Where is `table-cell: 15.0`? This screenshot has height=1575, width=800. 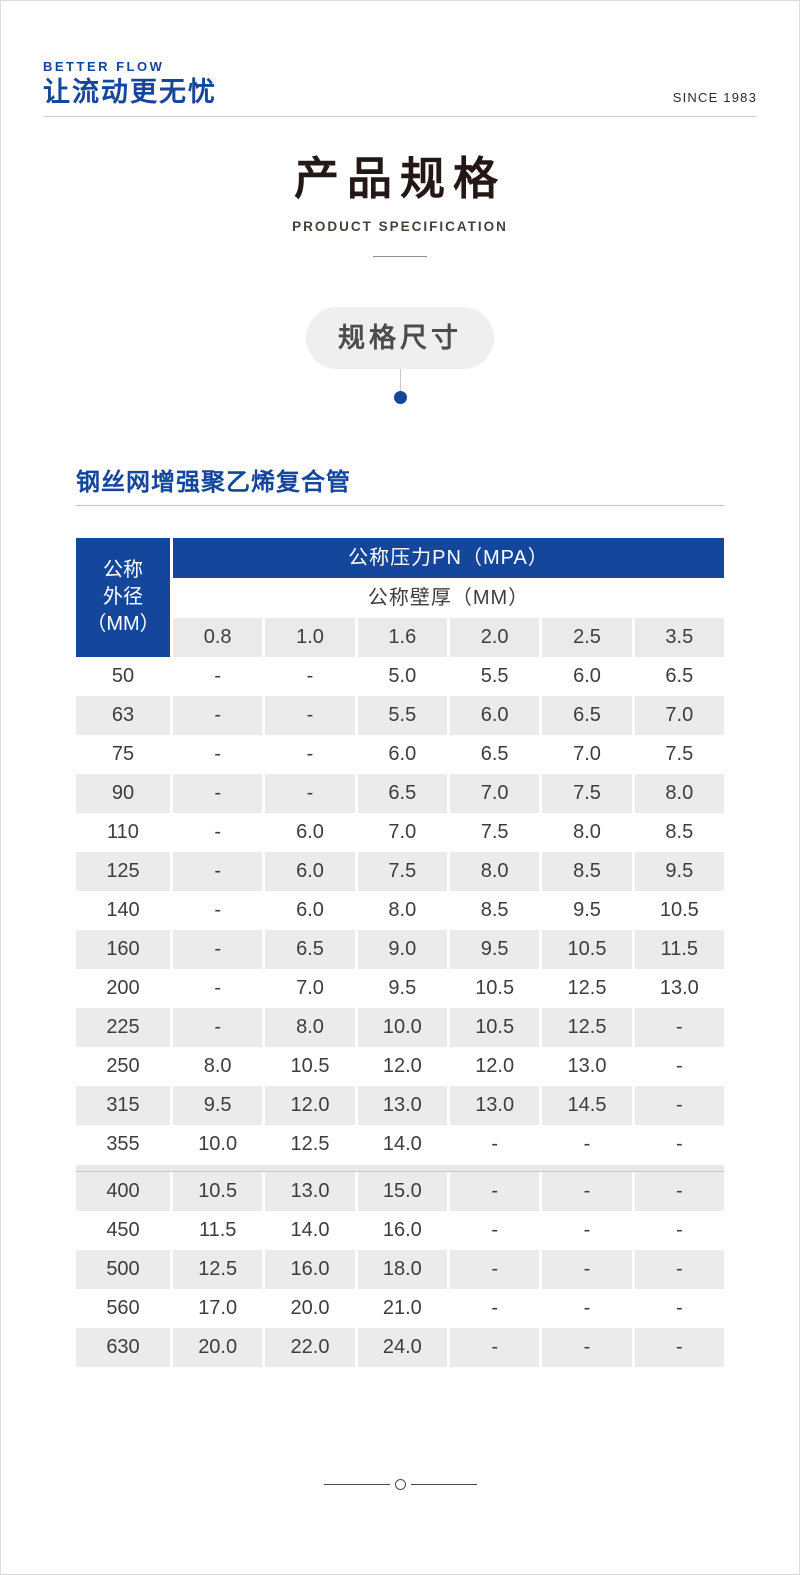
table-cell: 15.0 is located at coordinates (402, 1191).